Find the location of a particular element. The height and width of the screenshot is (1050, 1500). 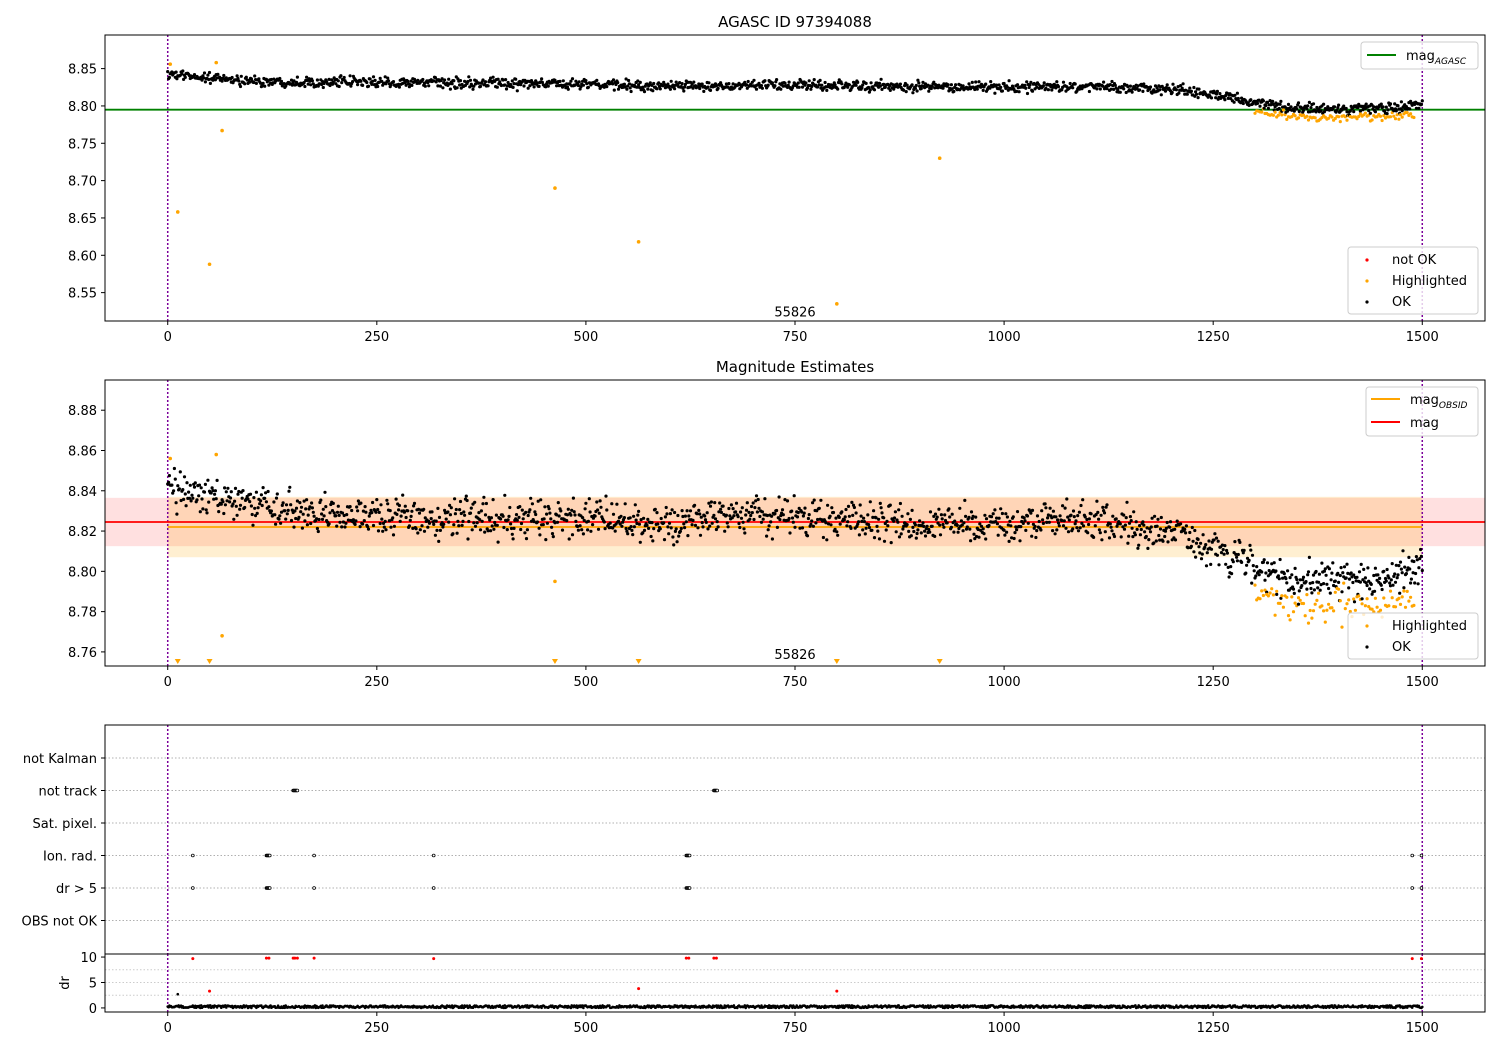

panel-magnitude-x-axis: 0 250 500 750 1000 1250 1500 is located at coordinates (801, 678).